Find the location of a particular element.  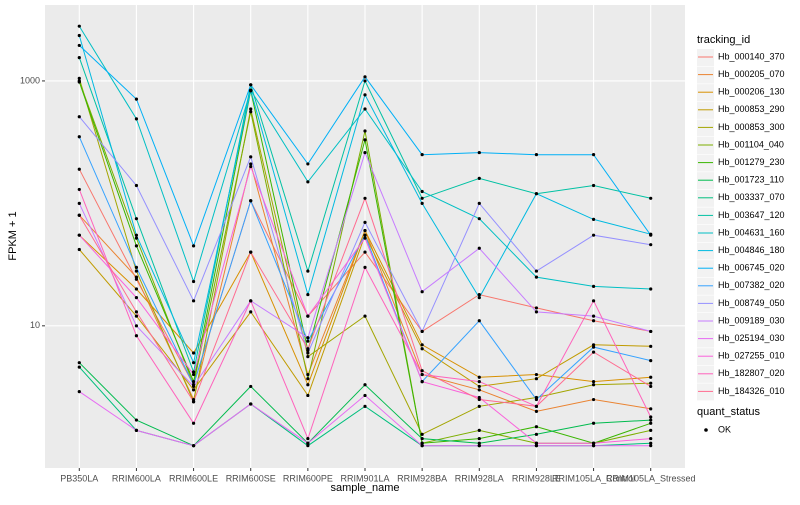

legend-label: Hb_006745_020 is located at coordinates (751, 268).